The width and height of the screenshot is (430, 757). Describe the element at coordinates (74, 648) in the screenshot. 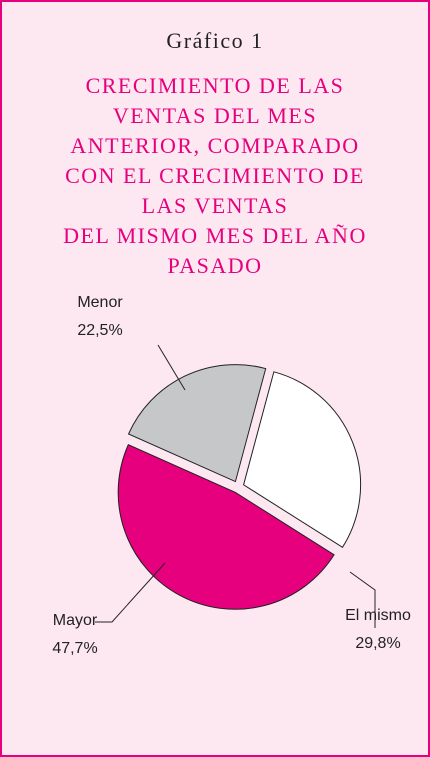

I see `value-label: 47,7%` at that location.